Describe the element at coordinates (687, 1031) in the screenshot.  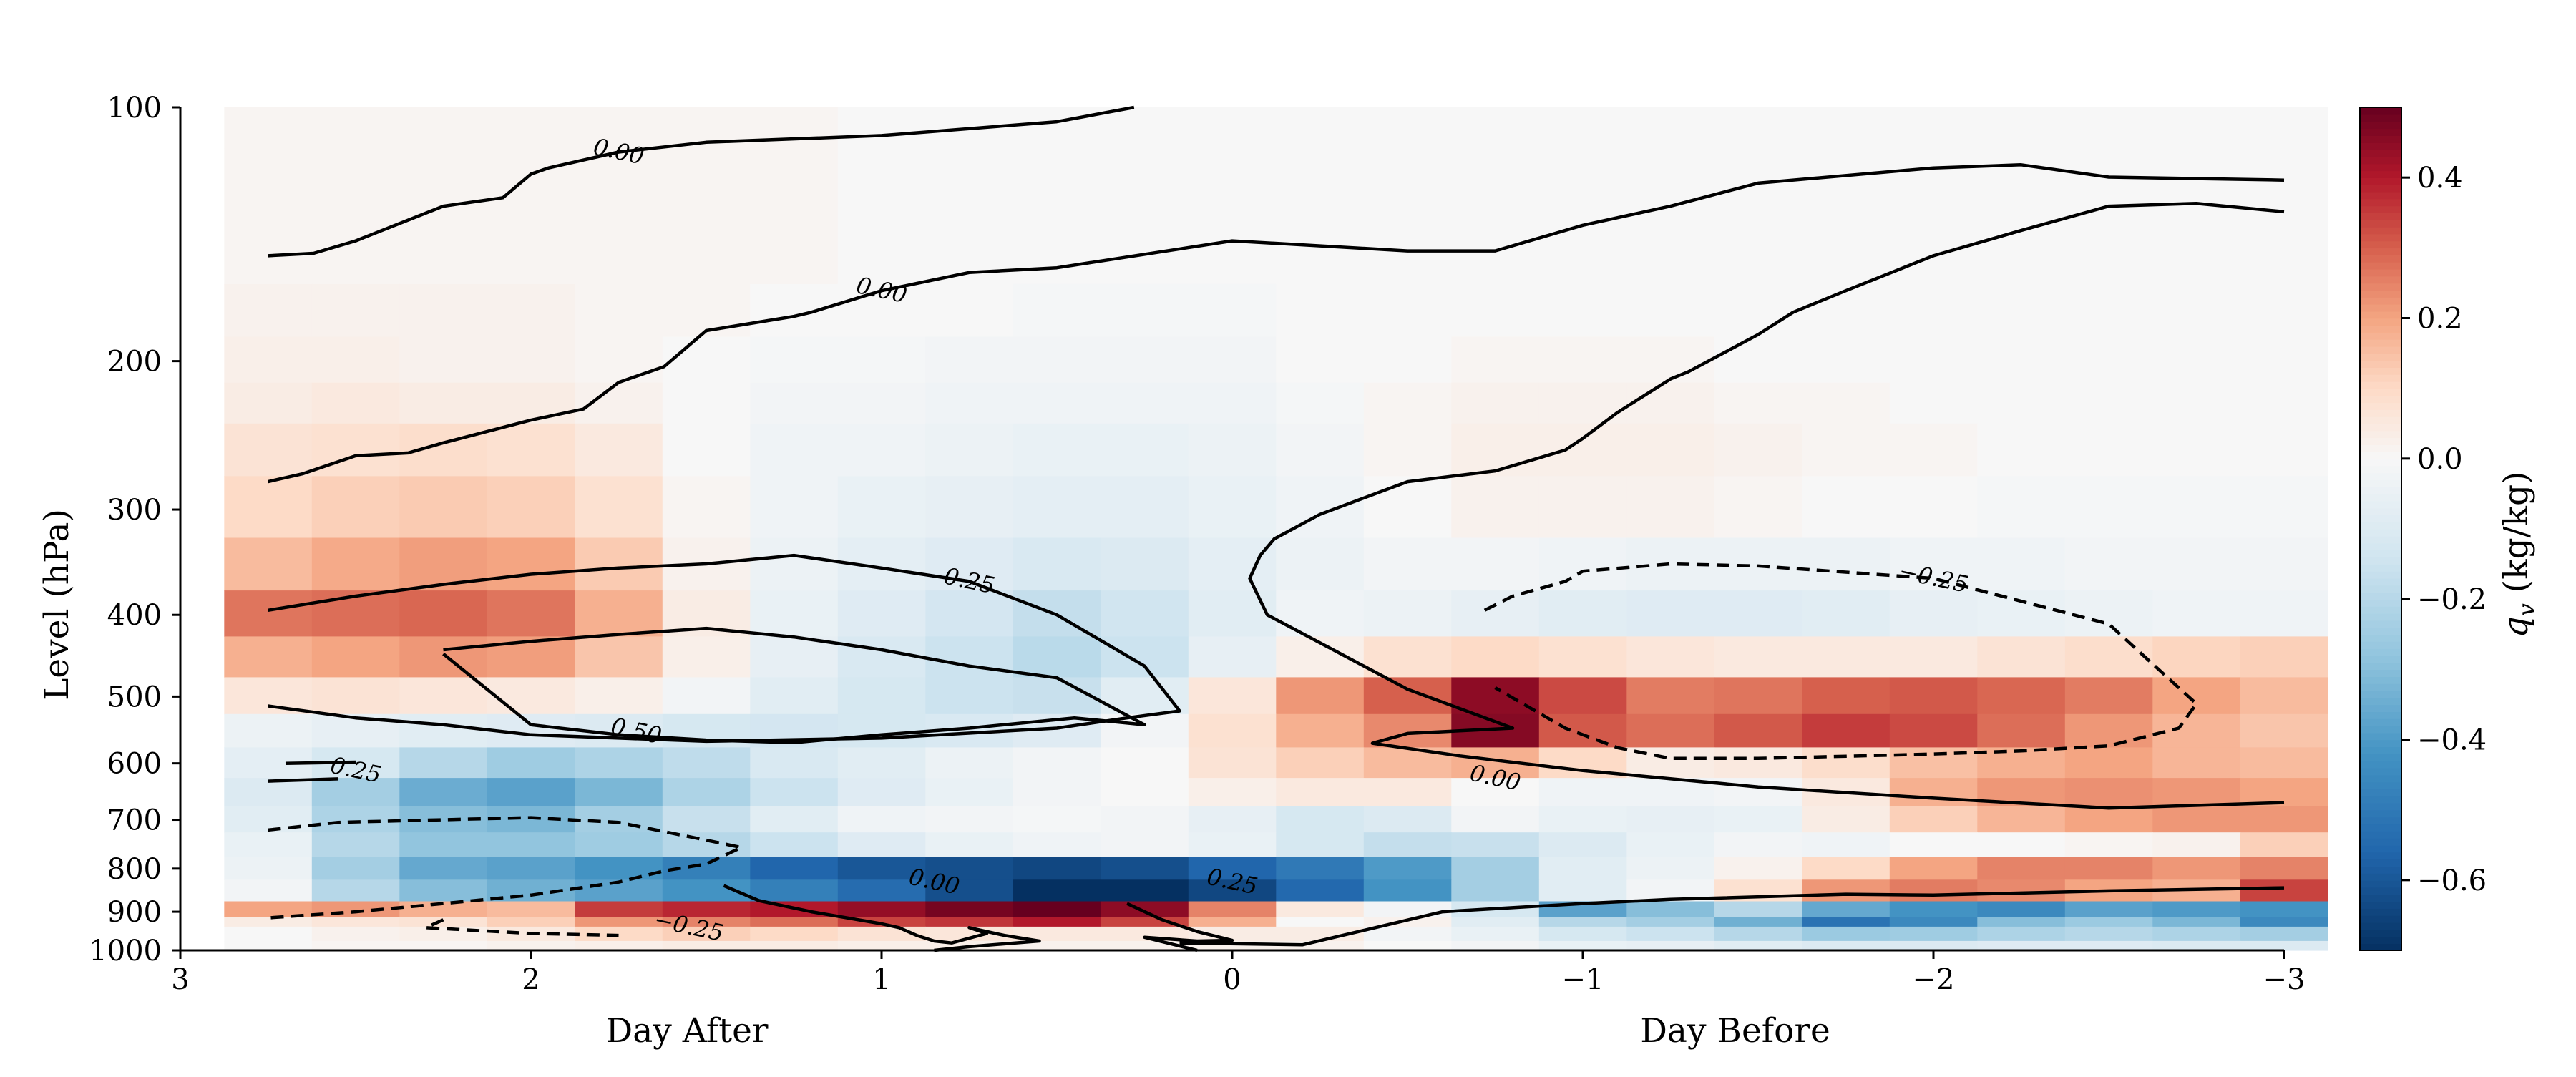
I see `x-axis-label-day-after: Day After` at that location.